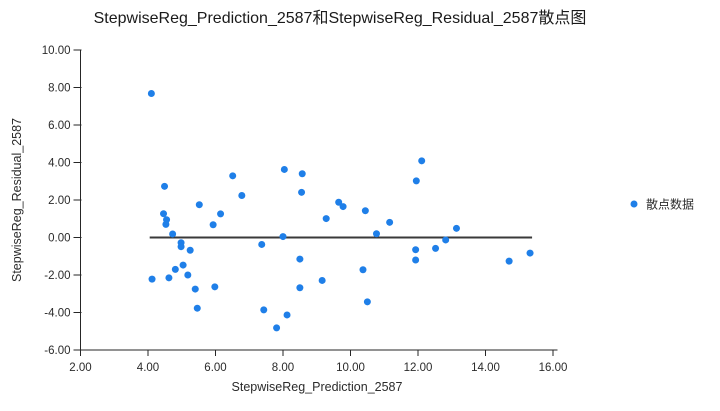 Image resolution: width=720 pixels, height=411 pixels. I want to click on y-tick-label: 10.00, so click(56, 51).